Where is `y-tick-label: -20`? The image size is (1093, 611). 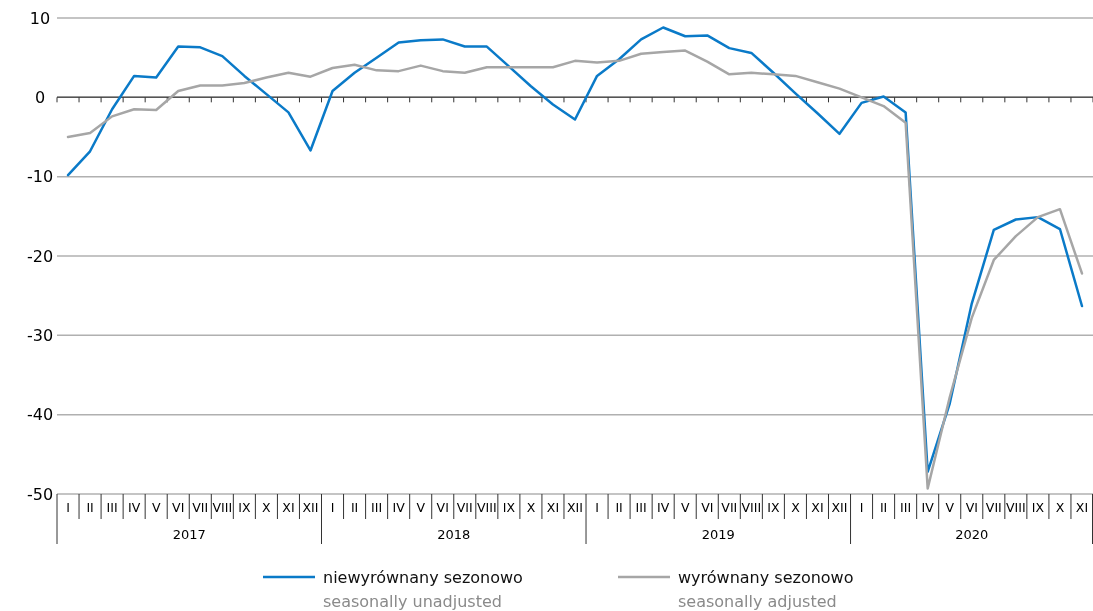
y-tick-label: -20 is located at coordinates (40, 256).